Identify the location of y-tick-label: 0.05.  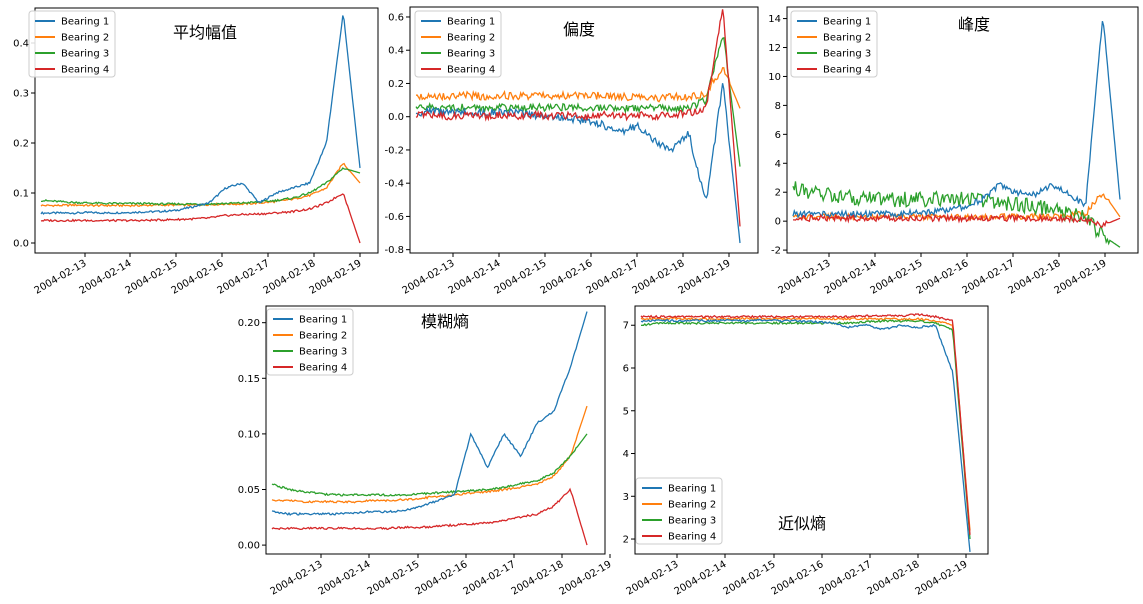
(249, 490).